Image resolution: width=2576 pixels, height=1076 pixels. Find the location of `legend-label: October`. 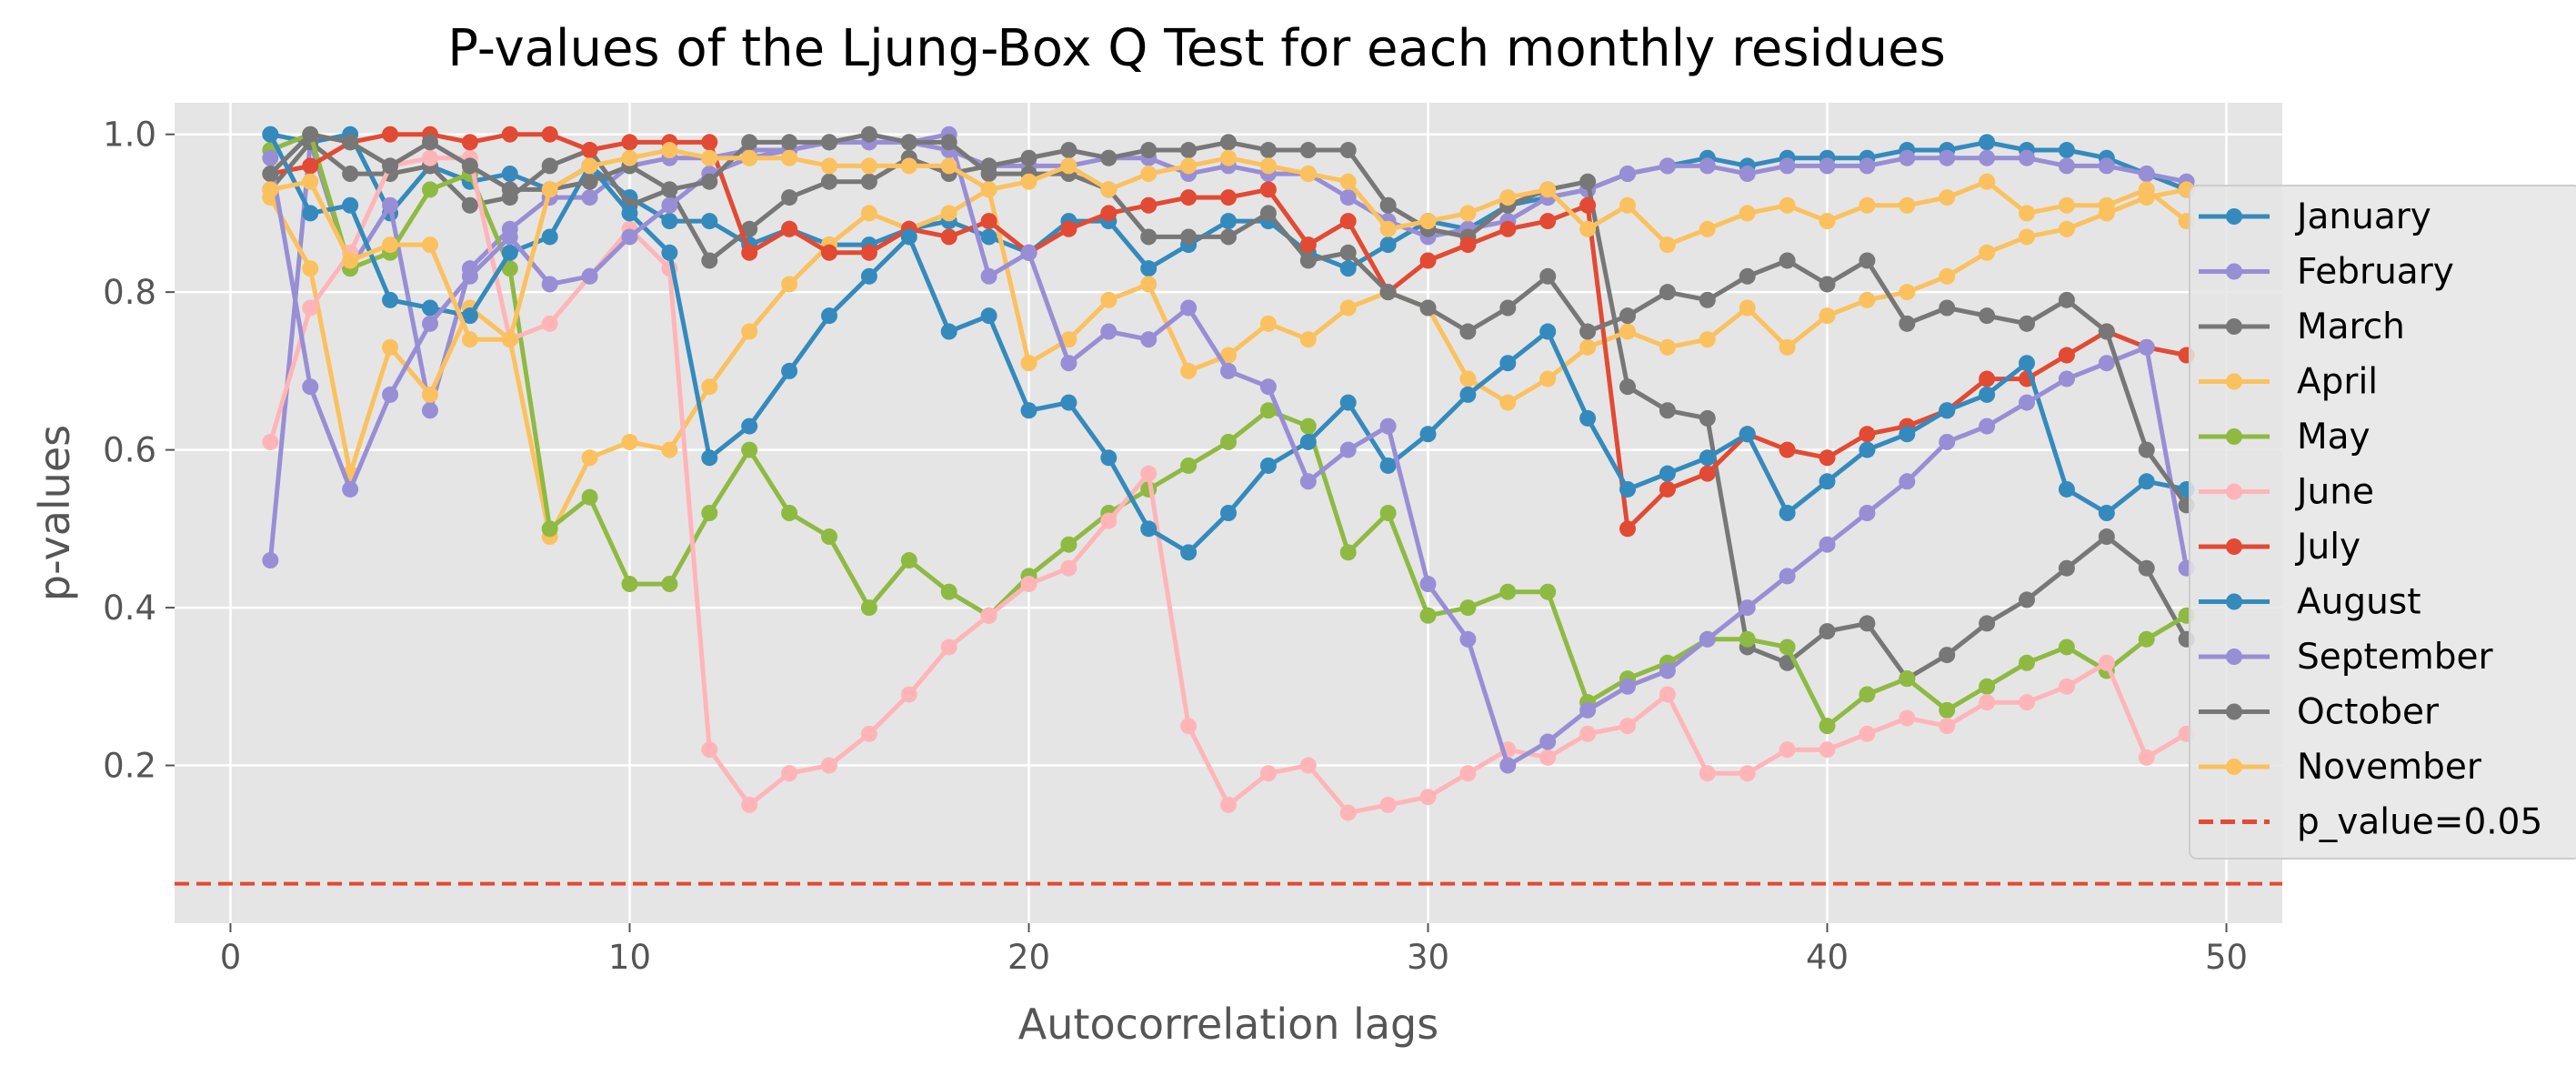

legend-label: October is located at coordinates (2368, 712).